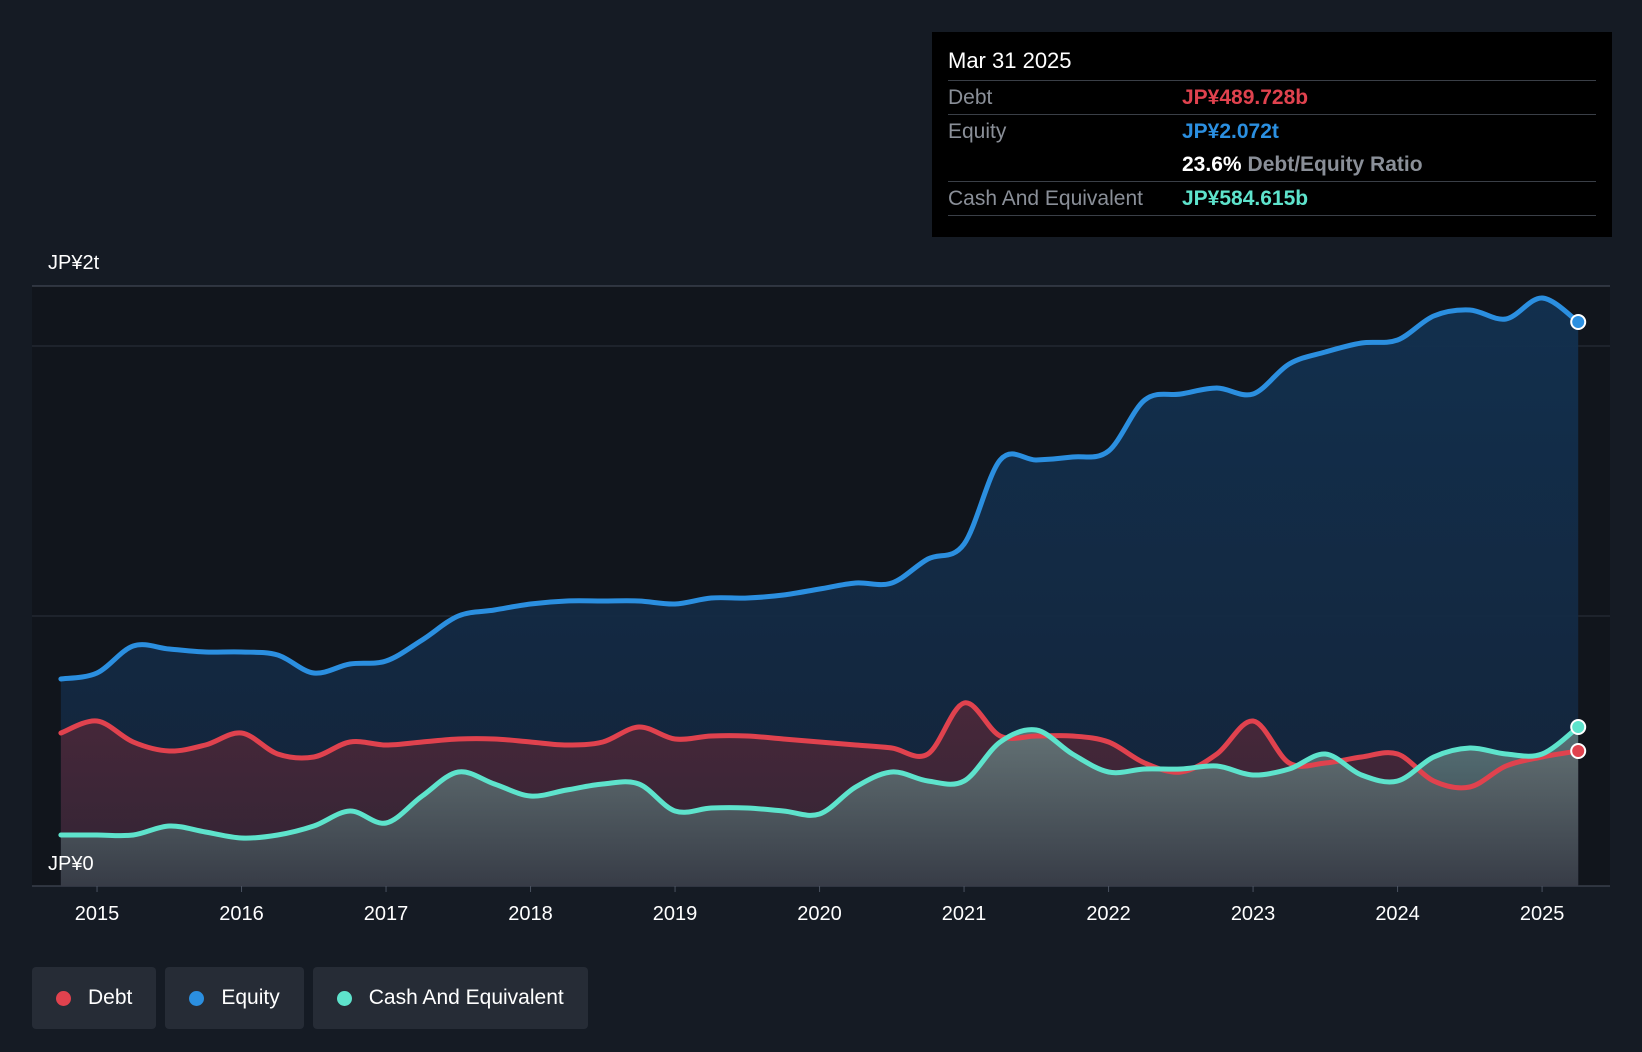 This screenshot has width=1642, height=1052. I want to click on tooltip-date: Mar 31 2025, so click(1272, 63).